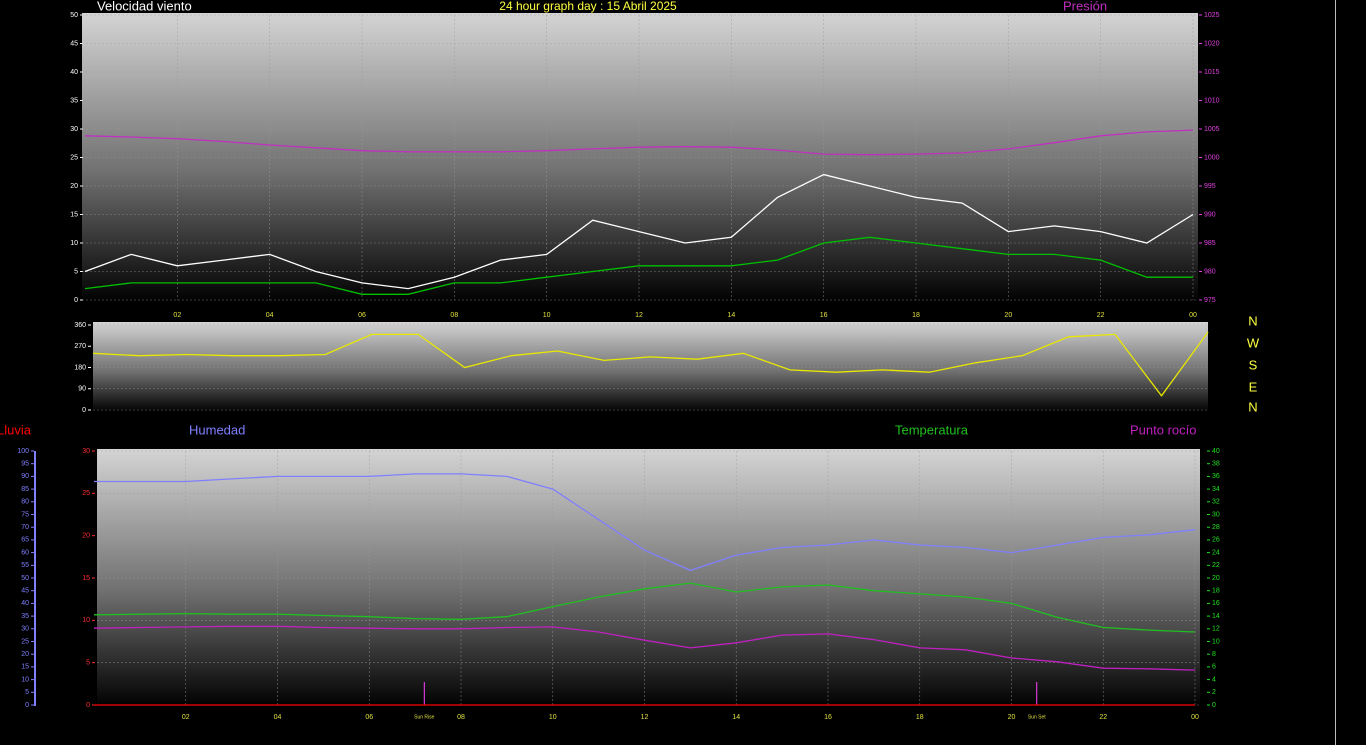 The image size is (1366, 745). What do you see at coordinates (1216, 603) in the screenshot?
I see `y2-tick-label: 16` at bounding box center [1216, 603].